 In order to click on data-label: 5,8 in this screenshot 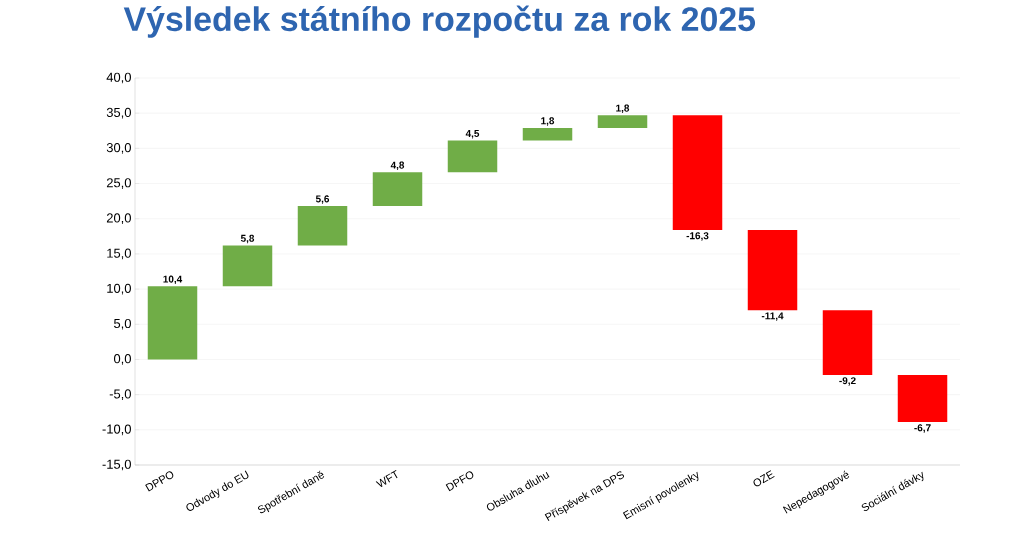, I will do `click(247, 239)`.